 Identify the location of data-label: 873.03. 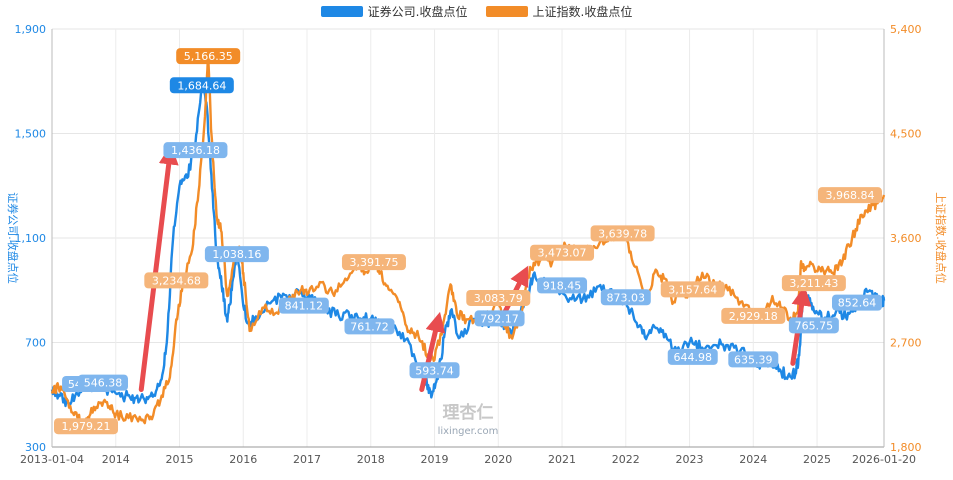
(626, 297).